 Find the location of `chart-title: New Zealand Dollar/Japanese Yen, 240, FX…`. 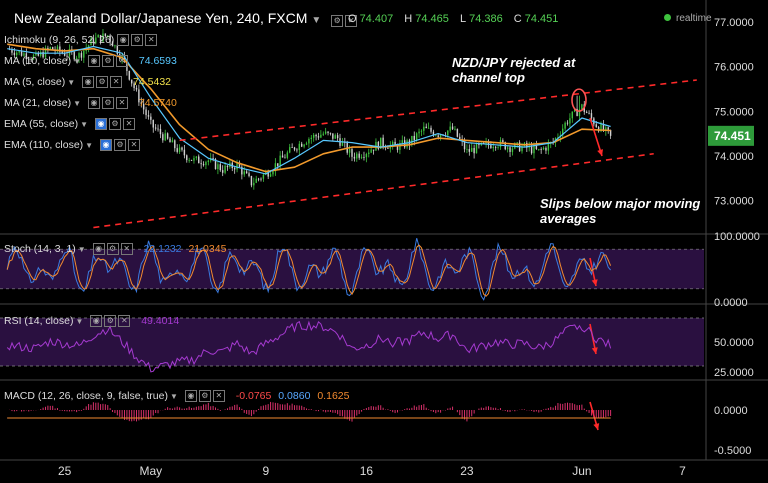

chart-title: New Zealand Dollar/Japanese Yen, 240, FX… is located at coordinates (186, 18).